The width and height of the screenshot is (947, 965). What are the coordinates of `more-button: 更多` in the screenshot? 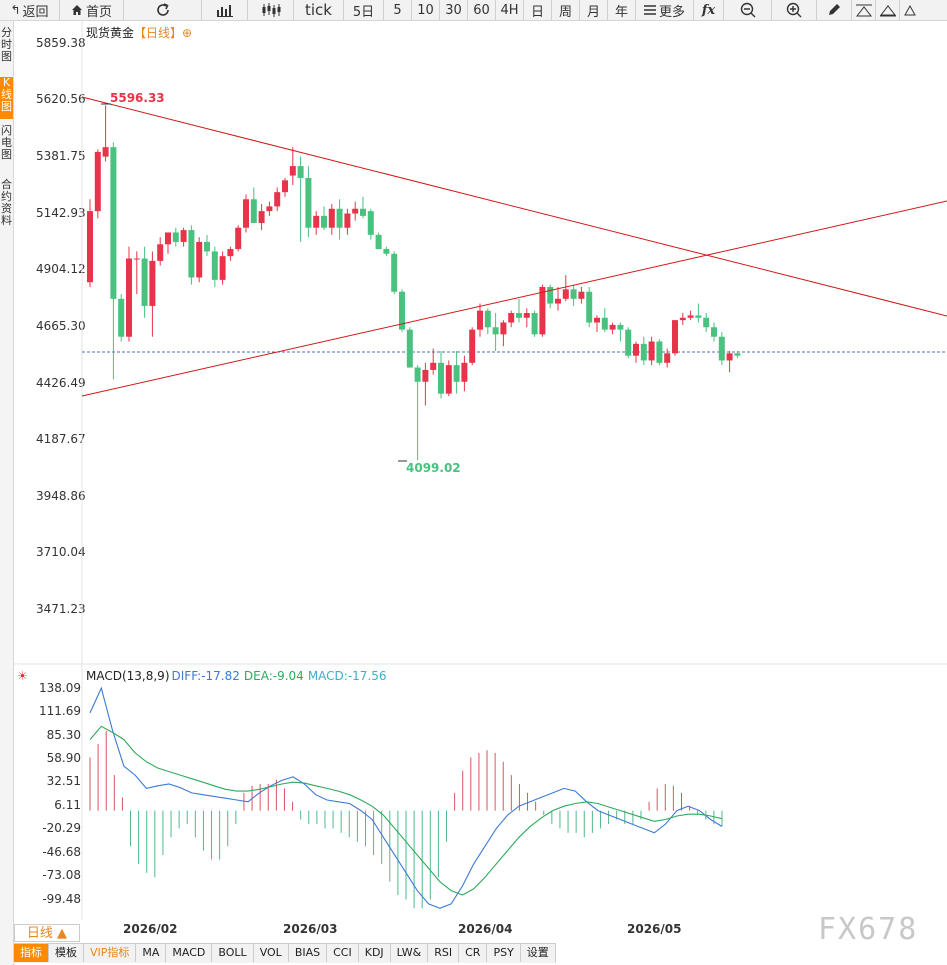 It's located at (665, 10).